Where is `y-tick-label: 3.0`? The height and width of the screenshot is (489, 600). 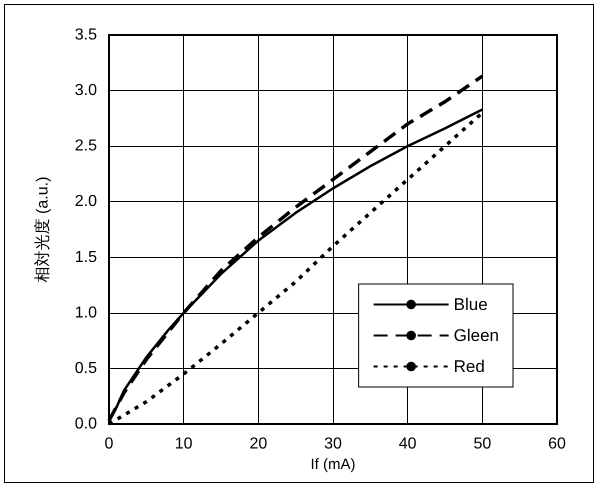
y-tick-label: 3.0 is located at coordinates (86, 91).